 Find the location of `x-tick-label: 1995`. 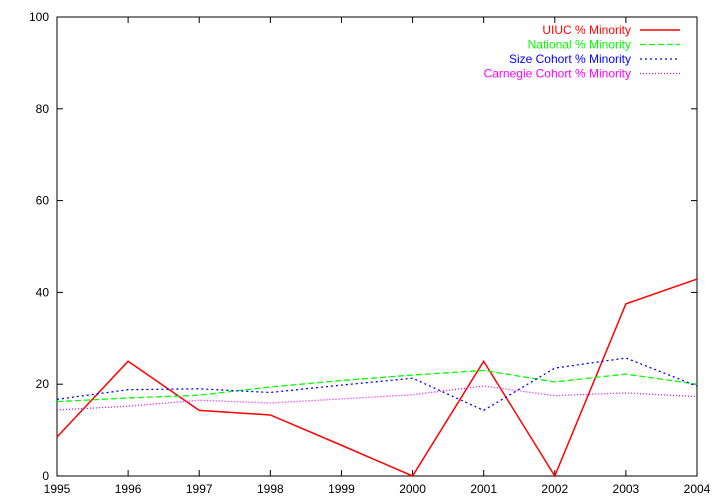

x-tick-label: 1995 is located at coordinates (57, 489).